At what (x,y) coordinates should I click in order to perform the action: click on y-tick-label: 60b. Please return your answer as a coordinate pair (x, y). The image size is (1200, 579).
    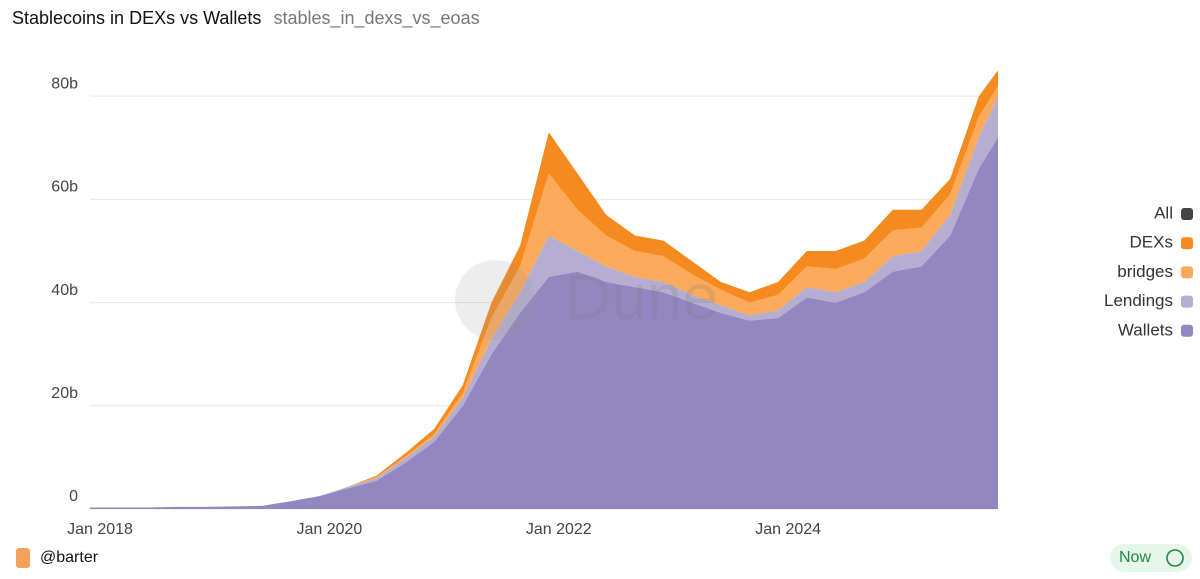
    Looking at the image, I should click on (64, 187).